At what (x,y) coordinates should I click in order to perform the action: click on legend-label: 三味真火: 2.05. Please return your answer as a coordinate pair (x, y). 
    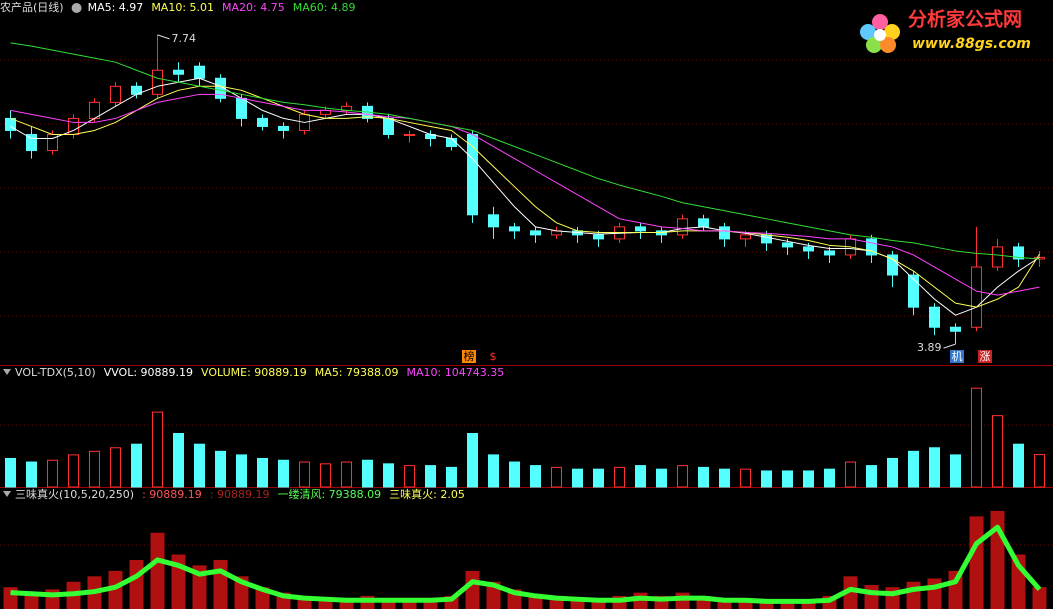
    Looking at the image, I should click on (427, 494).